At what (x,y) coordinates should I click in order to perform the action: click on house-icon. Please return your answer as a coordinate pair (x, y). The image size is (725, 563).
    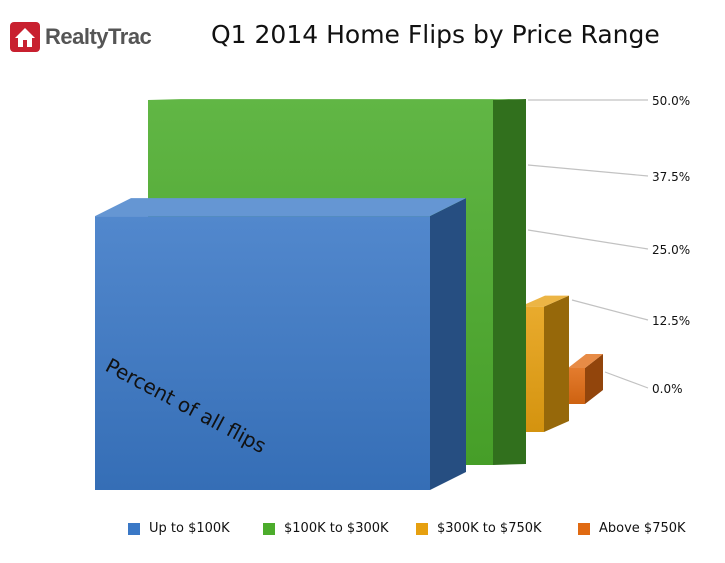
    Looking at the image, I should click on (25, 37).